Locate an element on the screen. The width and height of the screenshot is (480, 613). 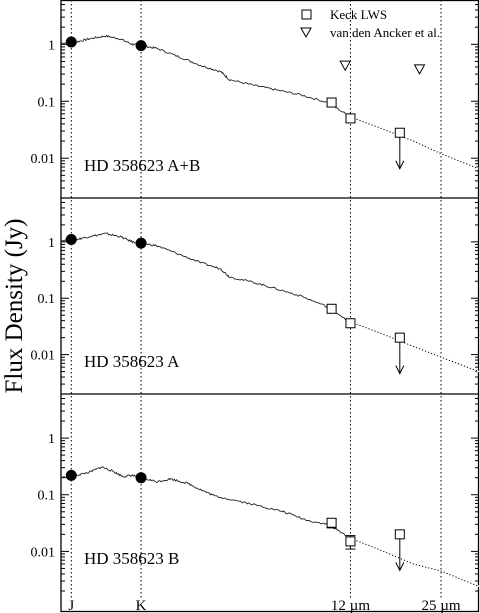
panel-label: HD 358623 B is located at coordinates (131, 558).